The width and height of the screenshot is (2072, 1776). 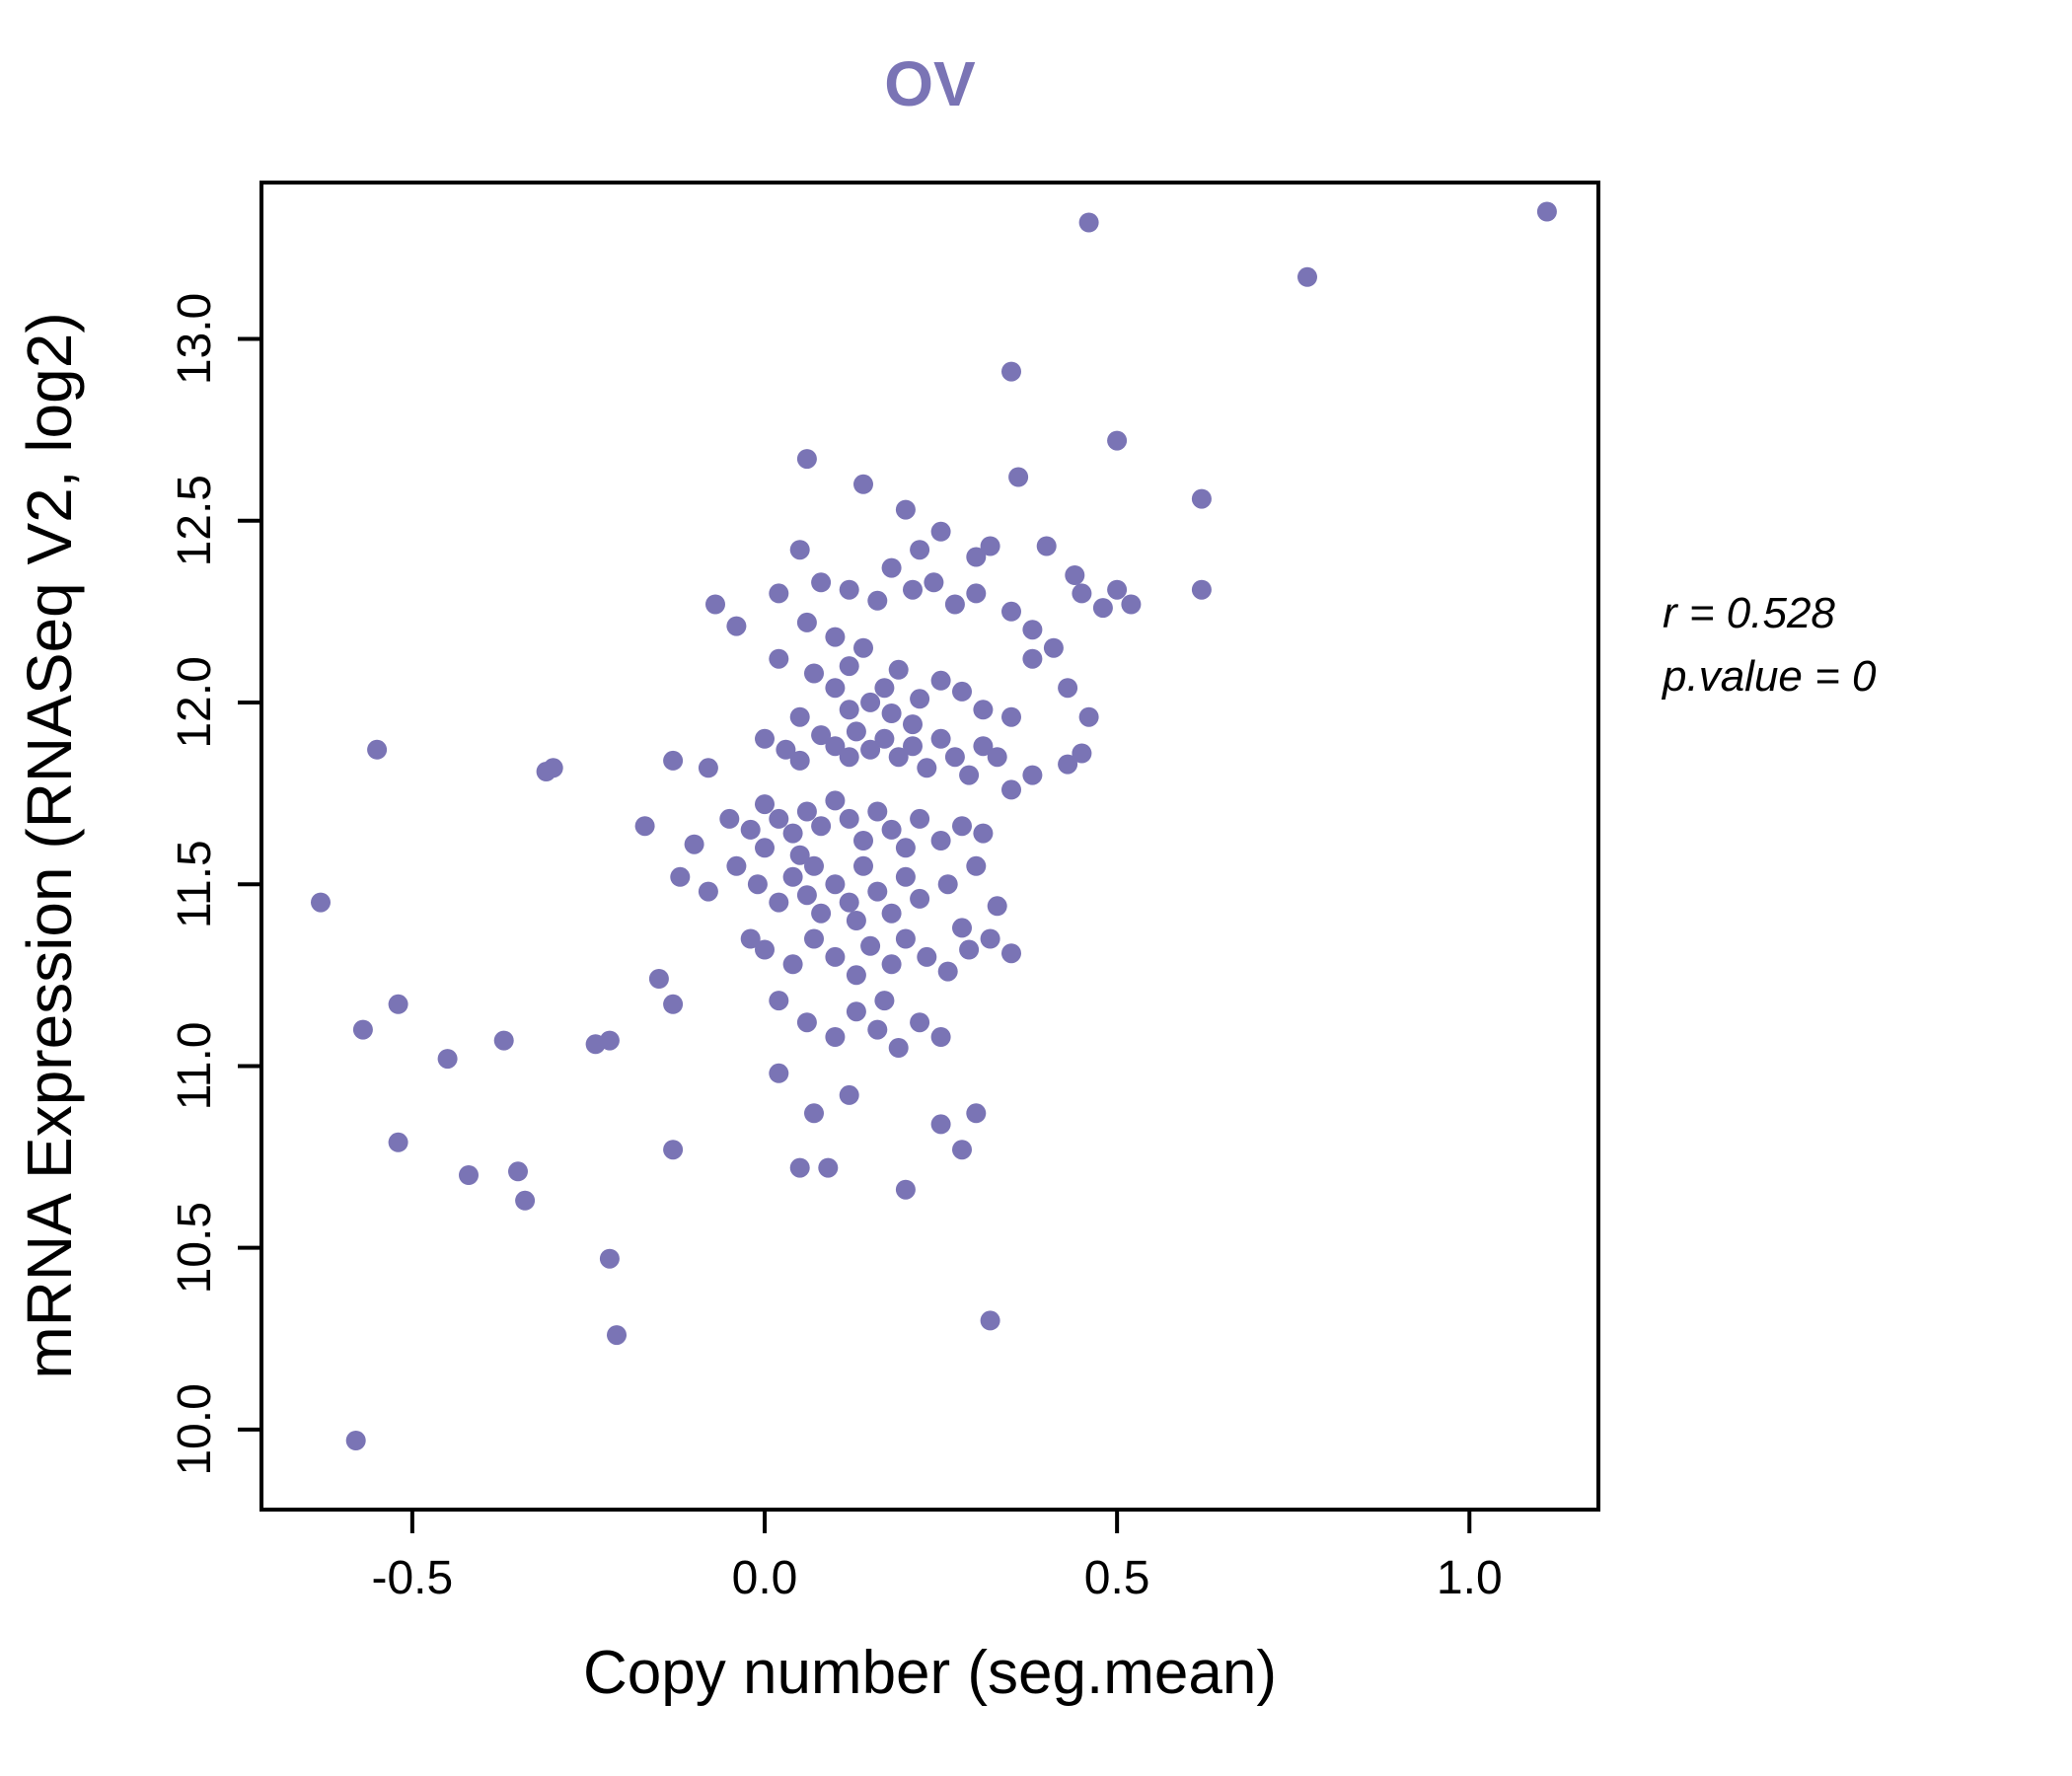 What do you see at coordinates (195, 884) in the screenshot?
I see `y-tick-label: 11.5` at bounding box center [195, 884].